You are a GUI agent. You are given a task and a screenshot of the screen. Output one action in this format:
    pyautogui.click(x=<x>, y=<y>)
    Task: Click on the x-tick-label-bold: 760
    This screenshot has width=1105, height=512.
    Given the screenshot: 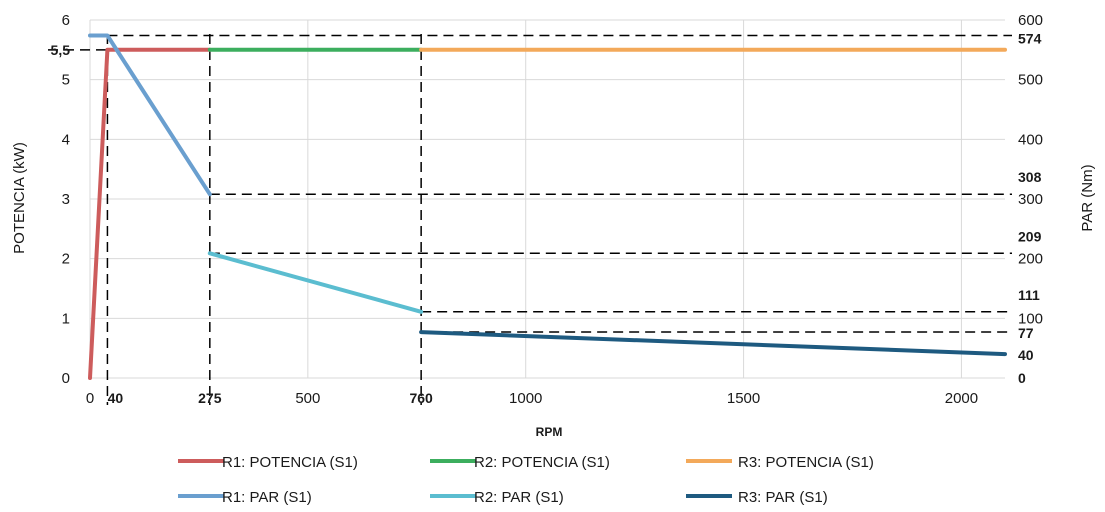 What is the action you would take?
    pyautogui.click(x=421, y=398)
    